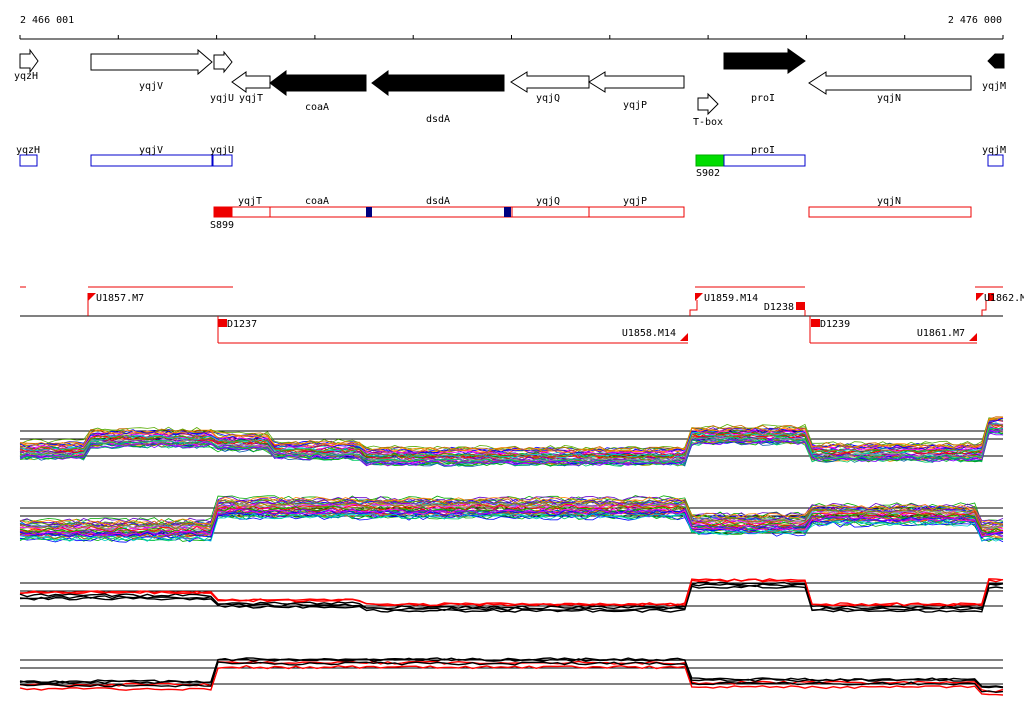  I want to click on operon-label-yqjQ: yqjQ, so click(548, 201).